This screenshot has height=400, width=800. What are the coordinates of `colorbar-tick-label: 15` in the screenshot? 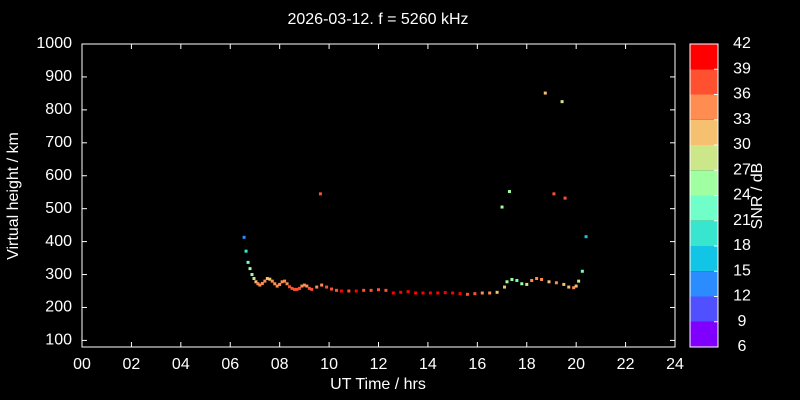 It's located at (742, 270).